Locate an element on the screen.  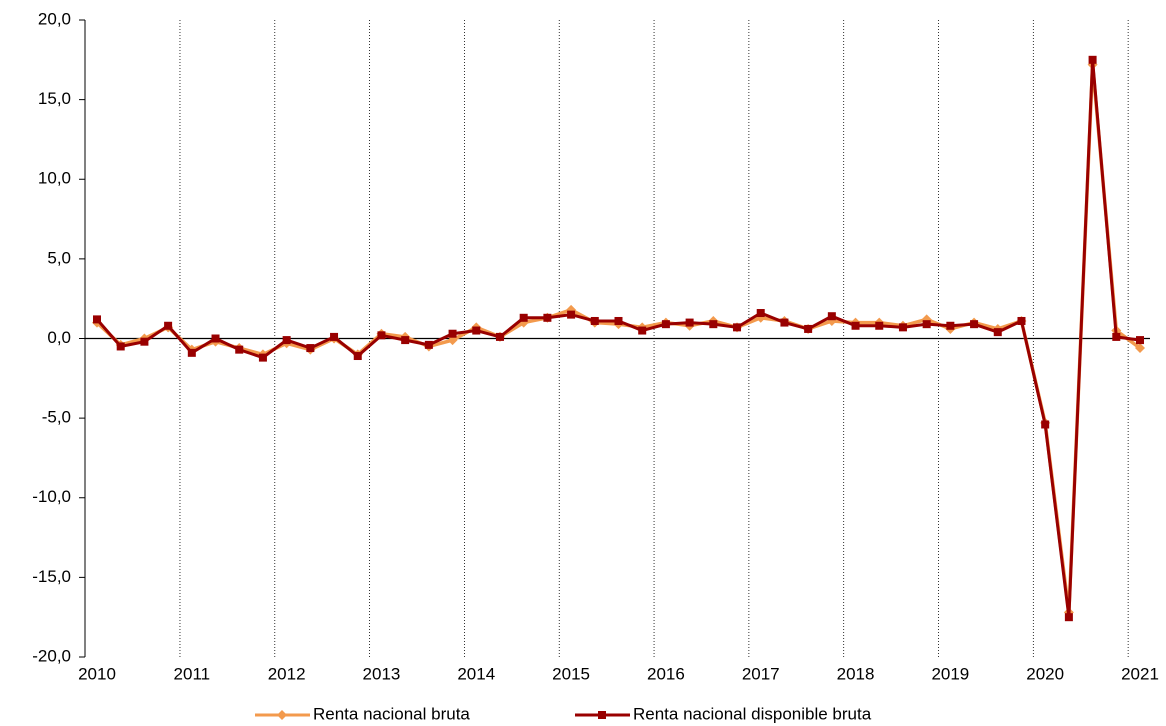
y-tick-label: 0,0 is located at coordinates (59, 337).